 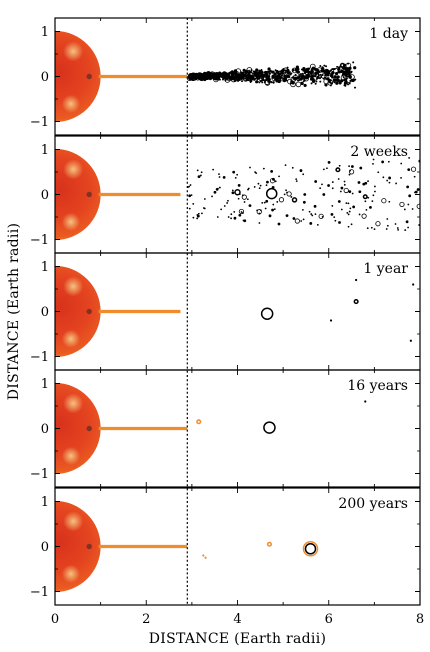 I want to click on y-tick-label: −1, so click(x=39, y=122).